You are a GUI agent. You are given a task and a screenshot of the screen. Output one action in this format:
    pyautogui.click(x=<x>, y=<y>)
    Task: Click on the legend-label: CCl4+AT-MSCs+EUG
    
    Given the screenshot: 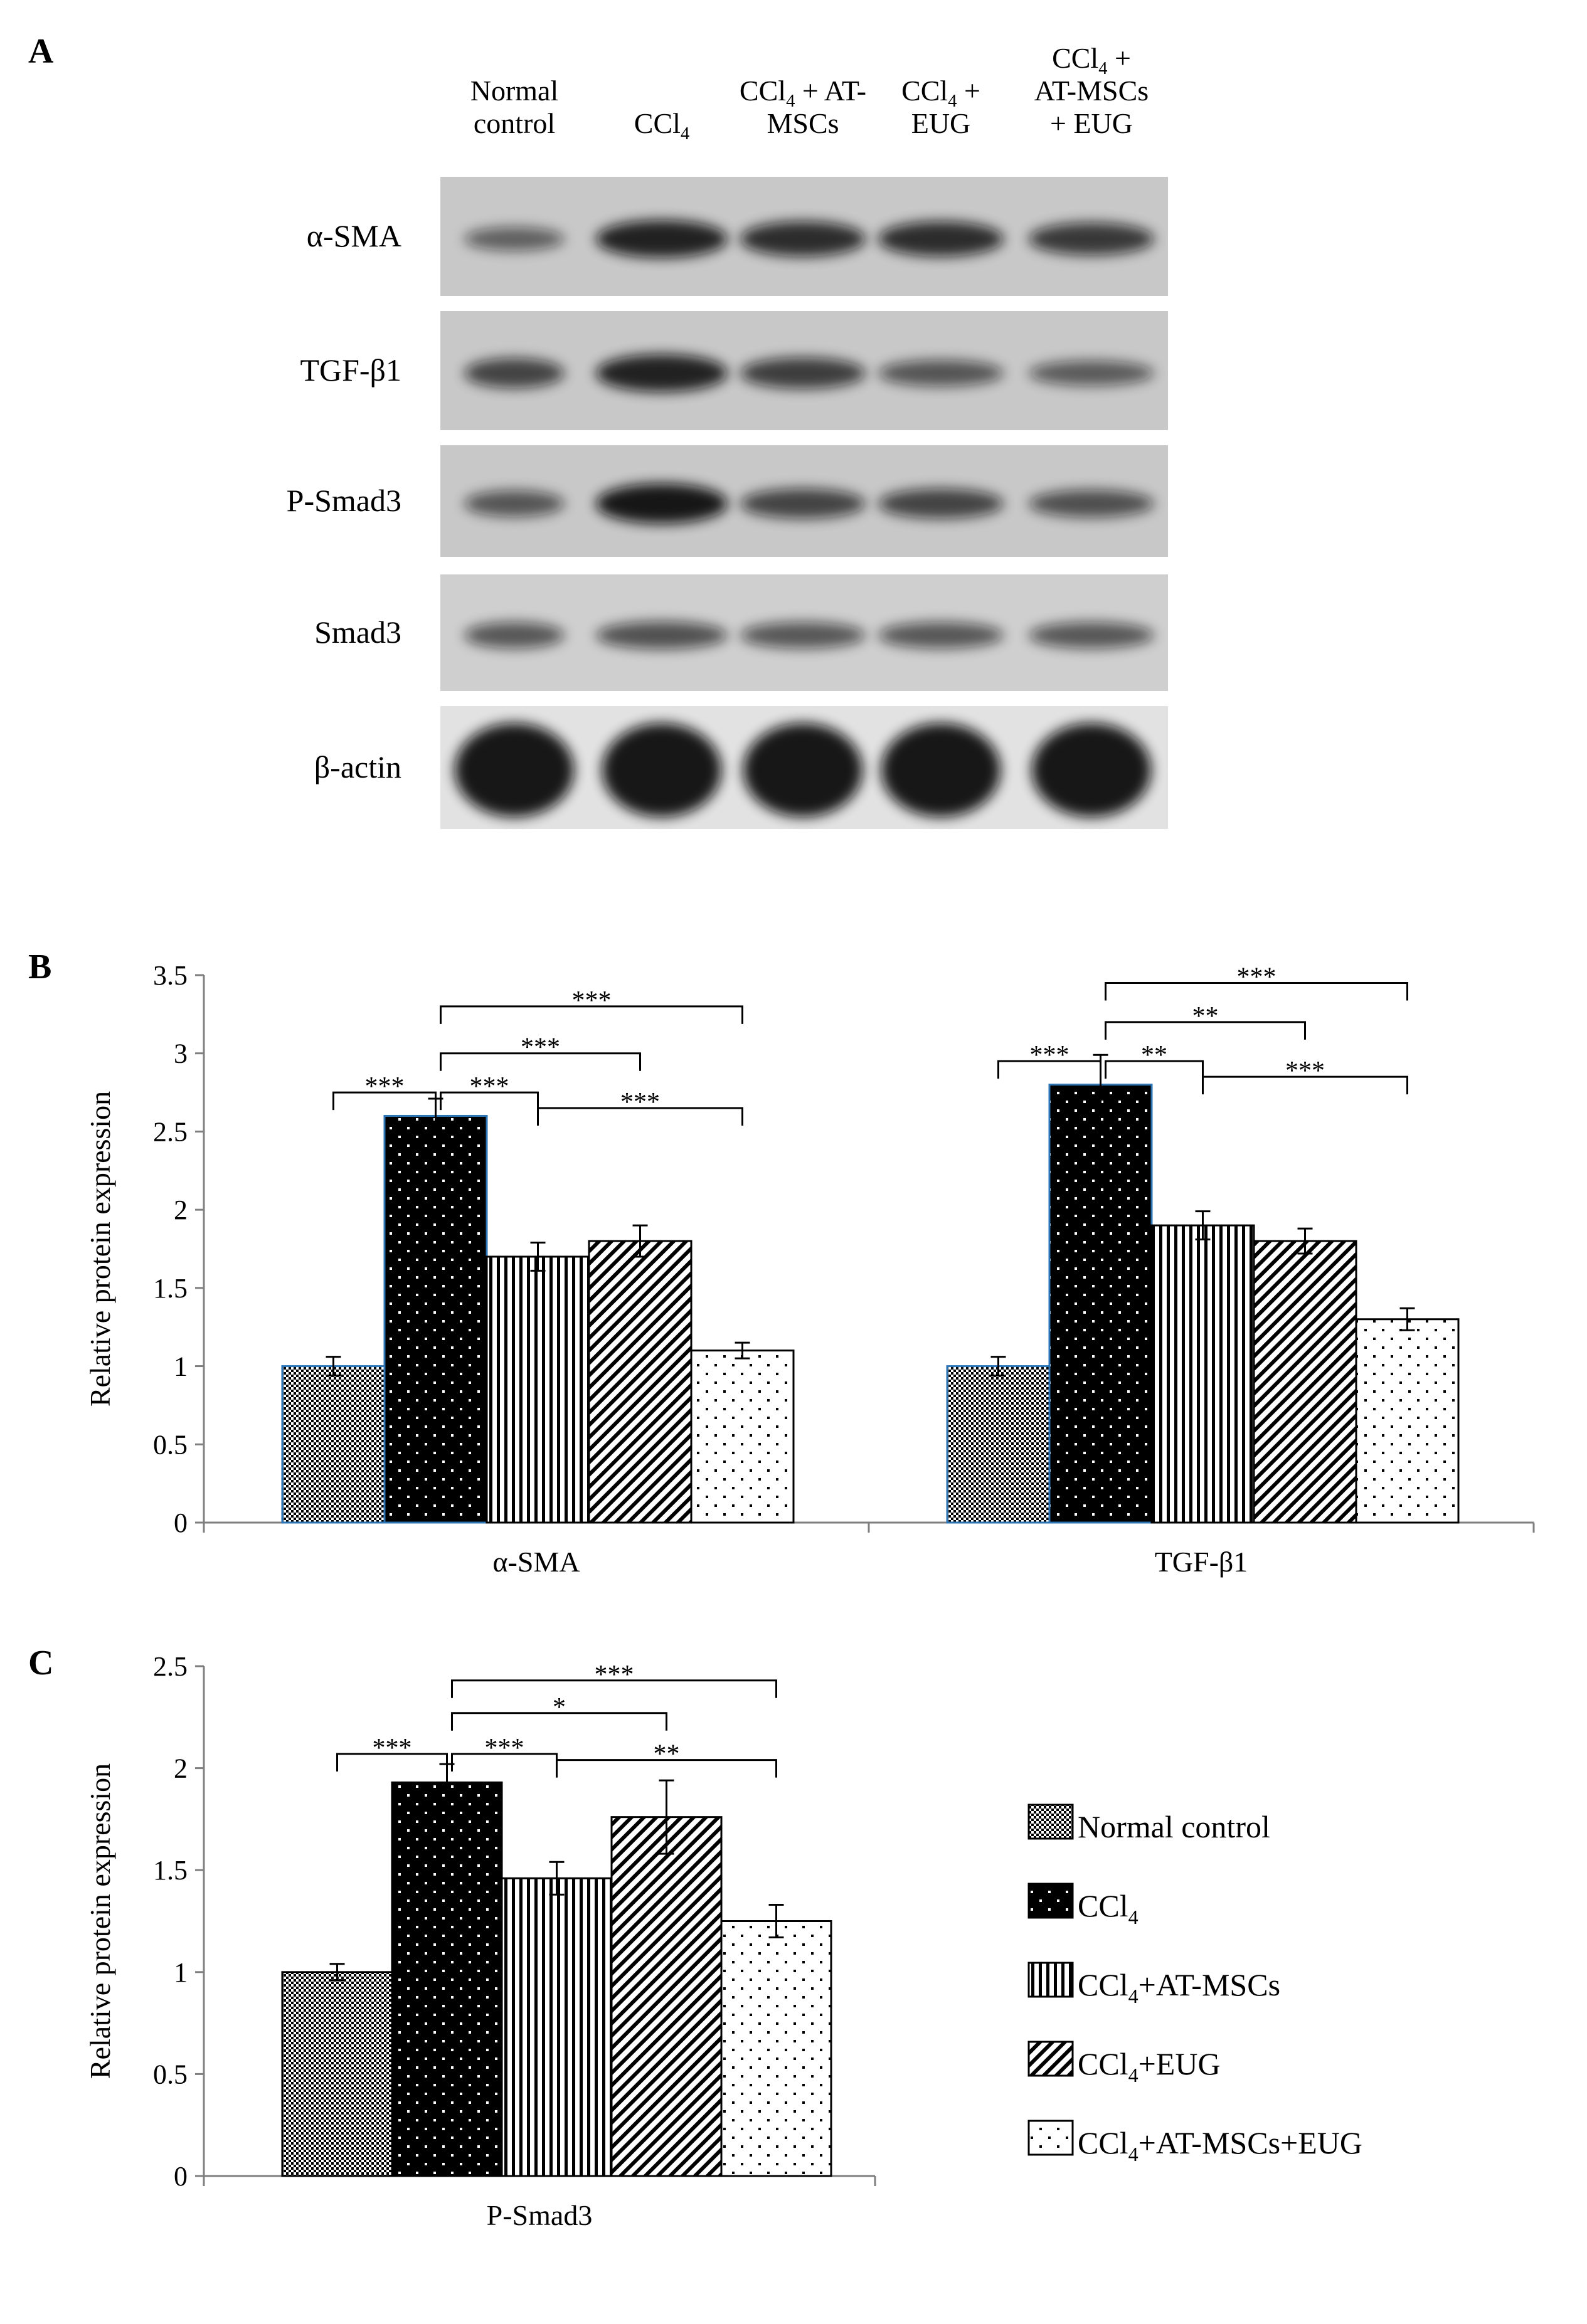 What is the action you would take?
    pyautogui.click(x=1220, y=2145)
    